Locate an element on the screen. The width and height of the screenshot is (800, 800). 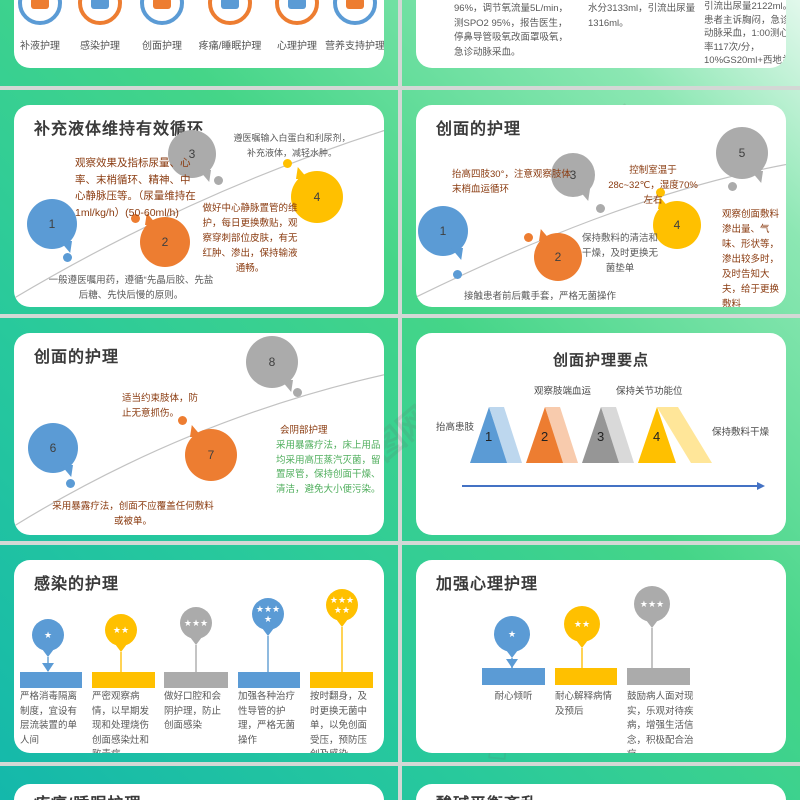
nutrition-care-icon is located at coordinates (355, 12).